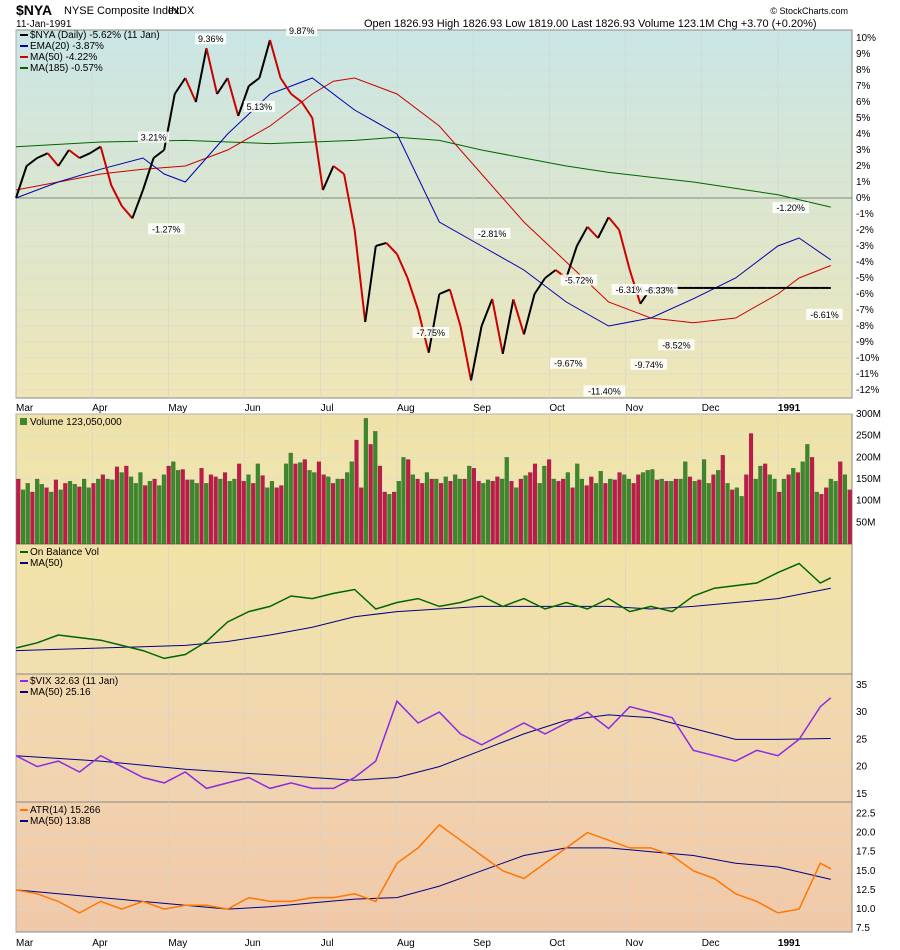 Image resolution: width=900 pixels, height=950 pixels. I want to click on vix-y-tick: 35, so click(862, 685).